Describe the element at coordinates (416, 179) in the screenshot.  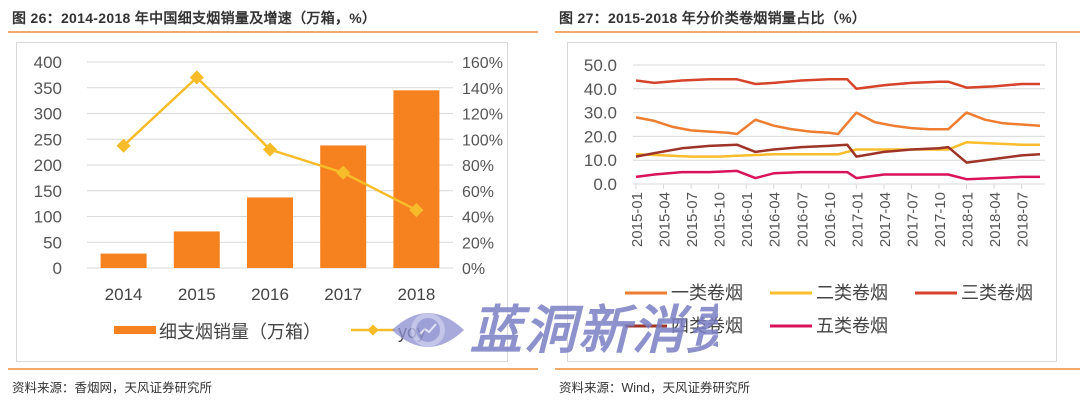
I see `bar-2018` at that location.